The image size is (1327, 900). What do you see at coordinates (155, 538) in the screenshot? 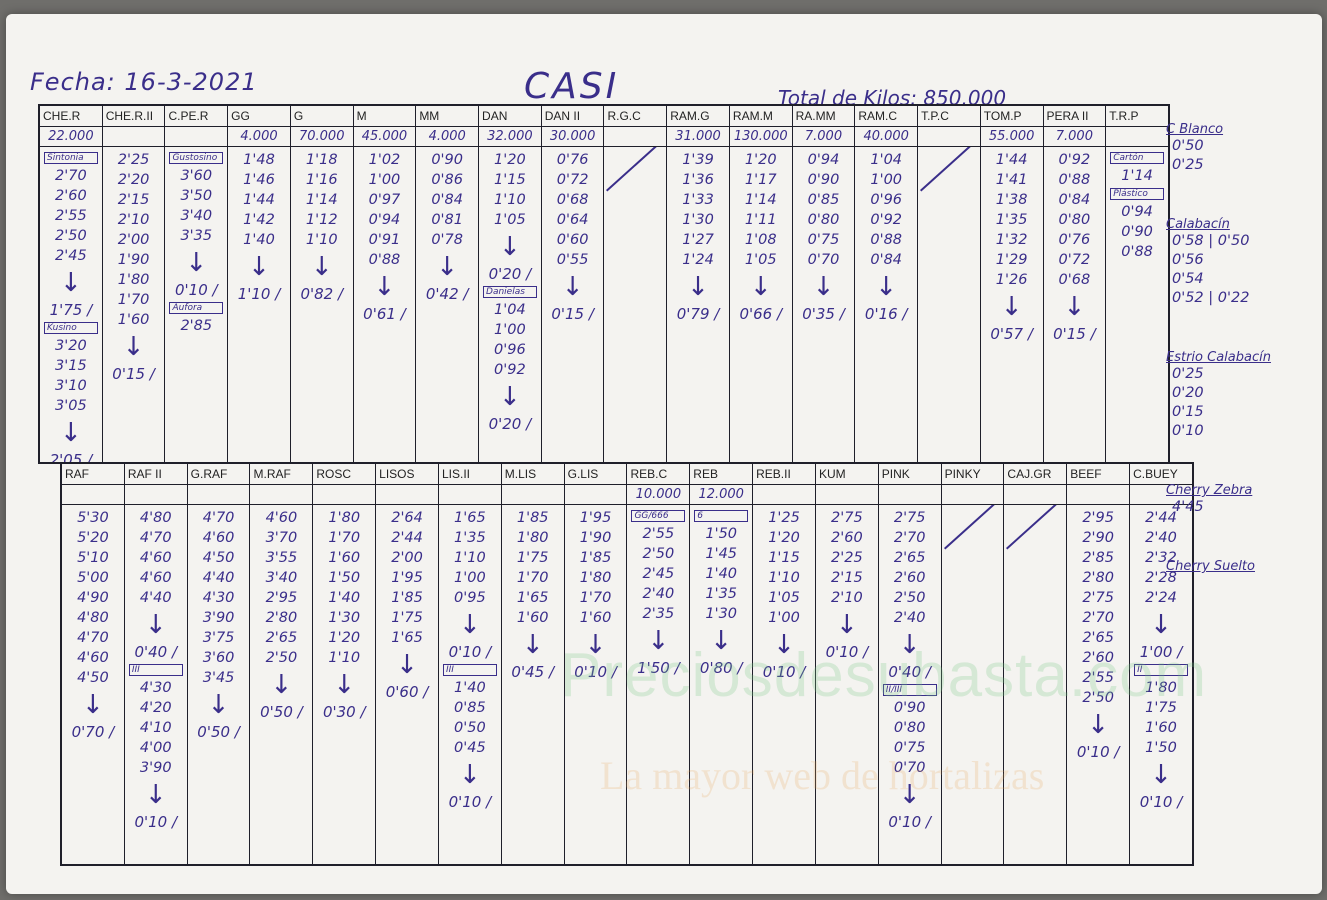
I see `price-value: 4'70` at bounding box center [155, 538].